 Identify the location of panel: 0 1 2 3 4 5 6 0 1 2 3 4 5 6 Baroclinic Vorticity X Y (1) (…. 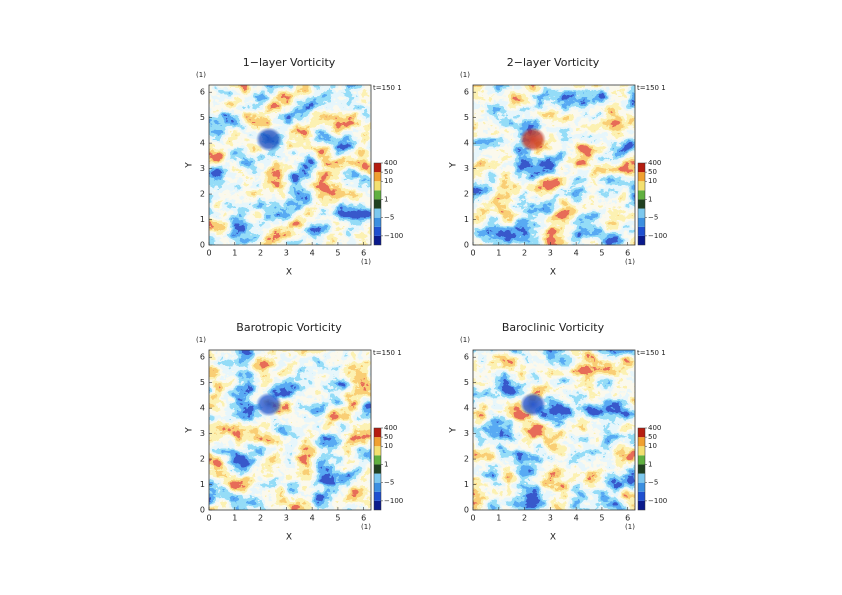
(558, 432).